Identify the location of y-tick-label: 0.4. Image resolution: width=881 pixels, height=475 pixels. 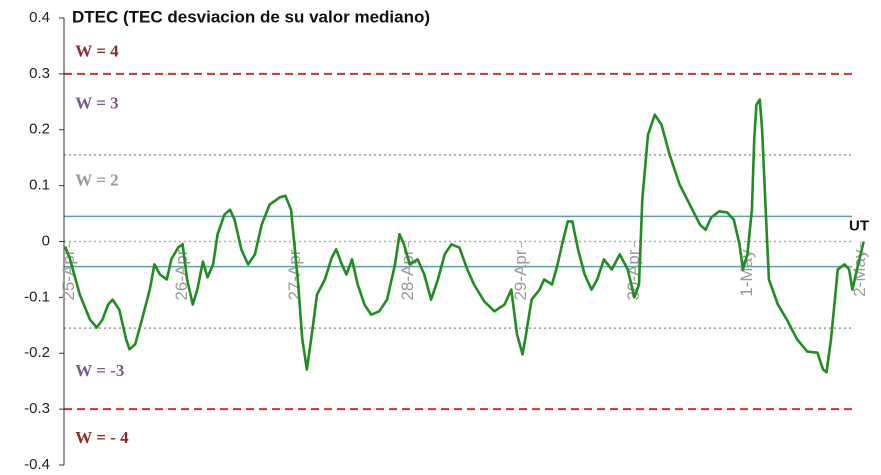
(39, 17).